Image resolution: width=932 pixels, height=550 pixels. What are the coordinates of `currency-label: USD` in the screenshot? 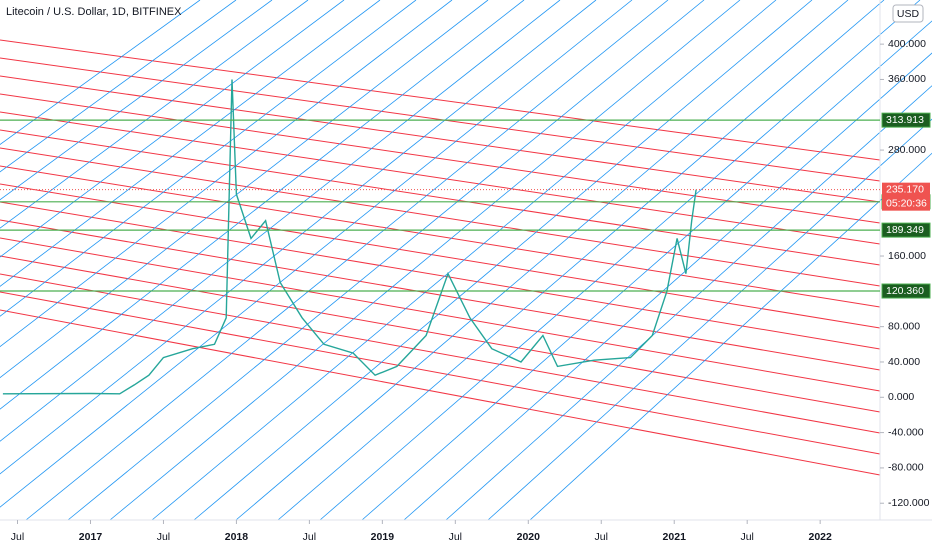 It's located at (908, 14).